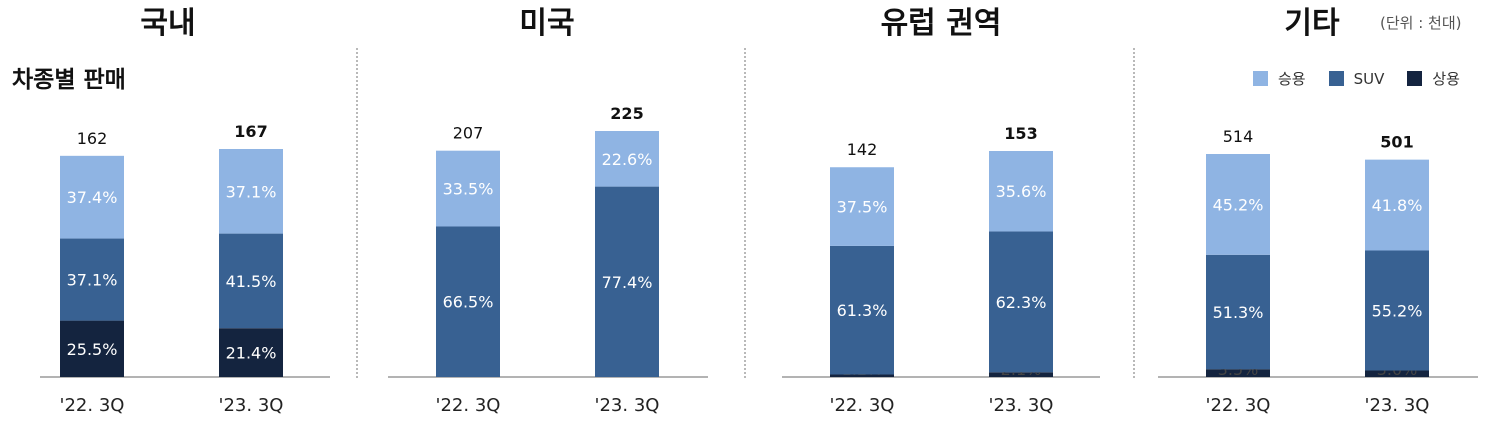  What do you see at coordinates (1020, 133) in the screenshot?
I see `bar-total-label: 153` at bounding box center [1020, 133].